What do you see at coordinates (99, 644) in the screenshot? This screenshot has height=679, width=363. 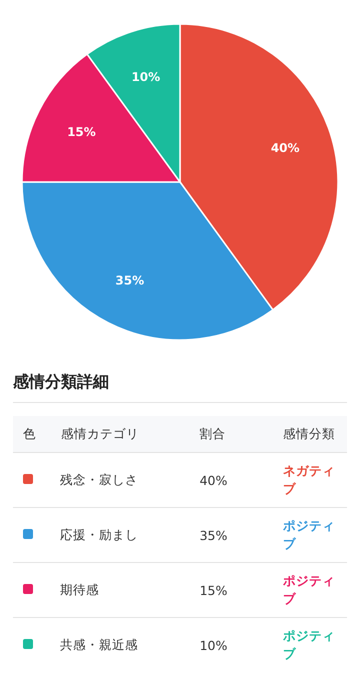 I see `legend-label: 共感・親近感` at bounding box center [99, 644].